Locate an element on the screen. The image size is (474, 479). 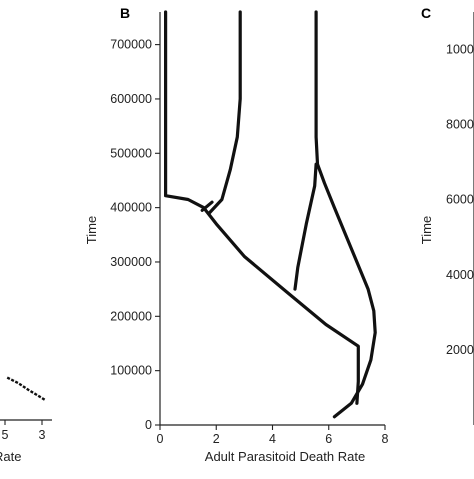
panel-b-y-tick-label: 600000 is located at coordinates (131, 99).